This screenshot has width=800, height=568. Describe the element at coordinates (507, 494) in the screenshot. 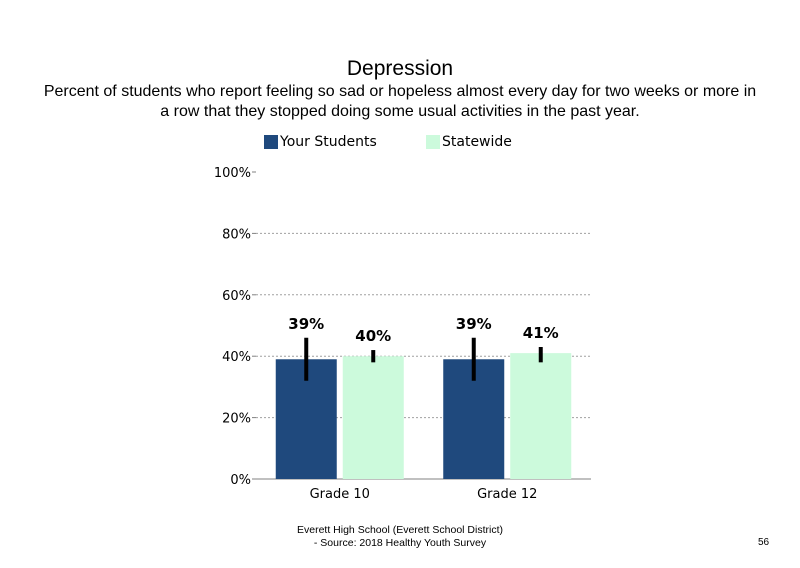

I see `category-label-2: Grade 12` at that location.